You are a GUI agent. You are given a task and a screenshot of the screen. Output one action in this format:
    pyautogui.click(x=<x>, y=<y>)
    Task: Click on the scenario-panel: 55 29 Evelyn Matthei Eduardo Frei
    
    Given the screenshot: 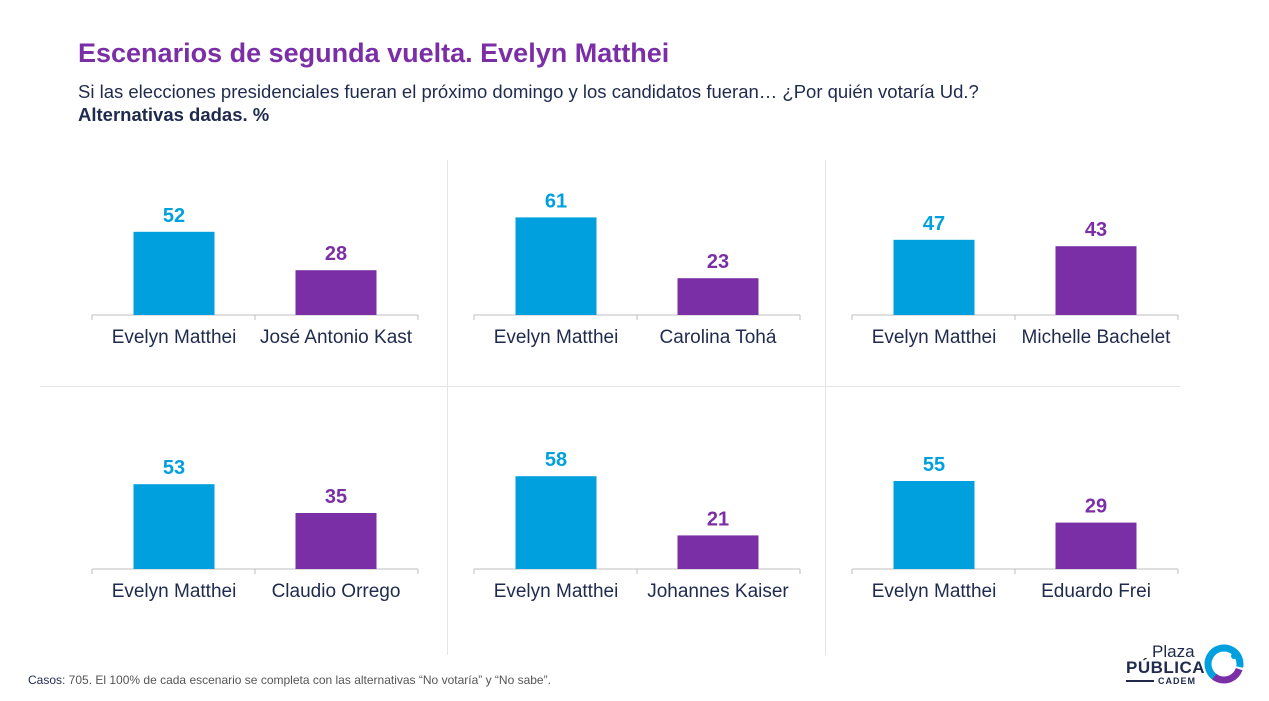 What is the action you would take?
    pyautogui.click(x=1016, y=529)
    